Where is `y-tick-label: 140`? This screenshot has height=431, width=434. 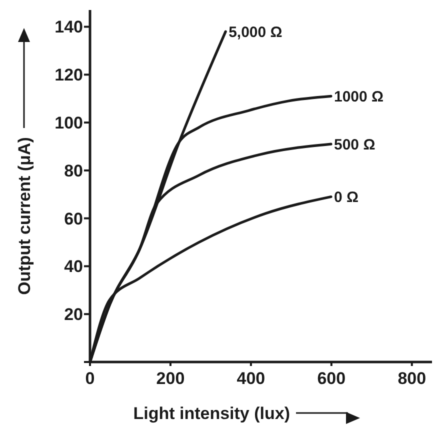 y-tick-label: 140 is located at coordinates (68, 27).